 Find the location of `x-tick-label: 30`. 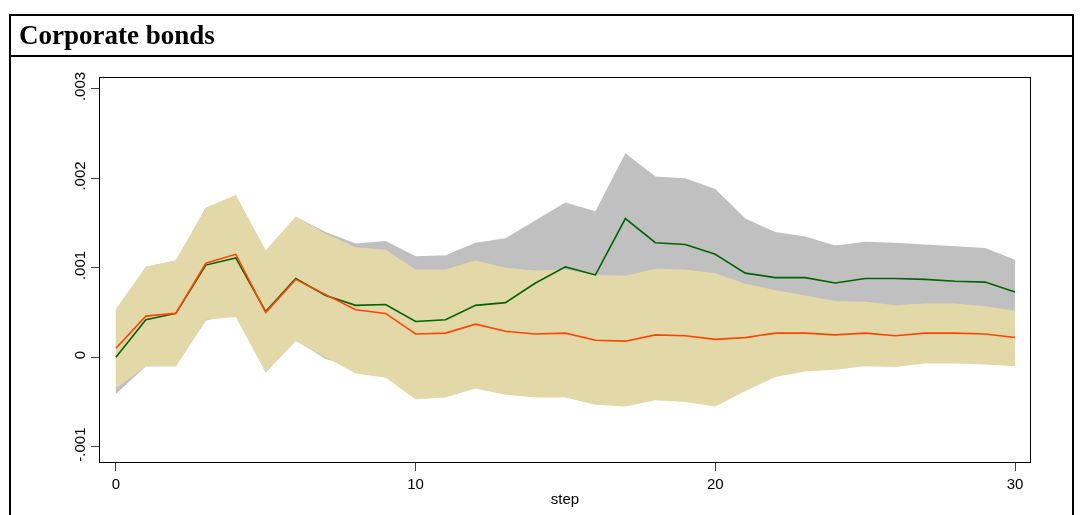

x-tick-label: 30 is located at coordinates (1015, 483).